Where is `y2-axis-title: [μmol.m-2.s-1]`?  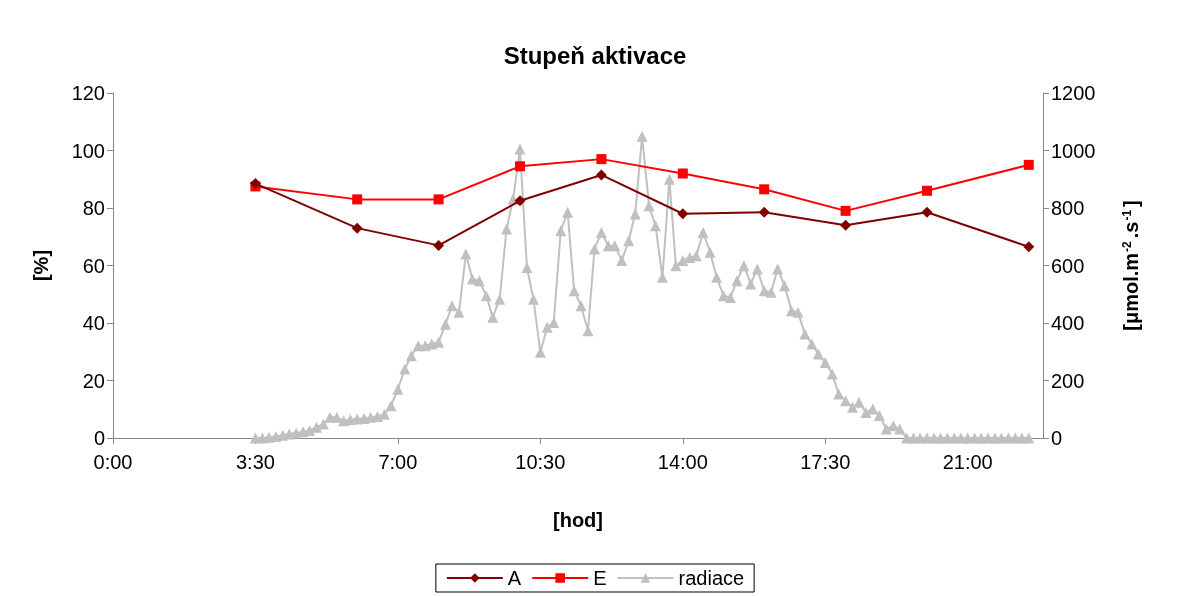 y2-axis-title: [μmol.m-2.s-1] is located at coordinates (1131, 265).